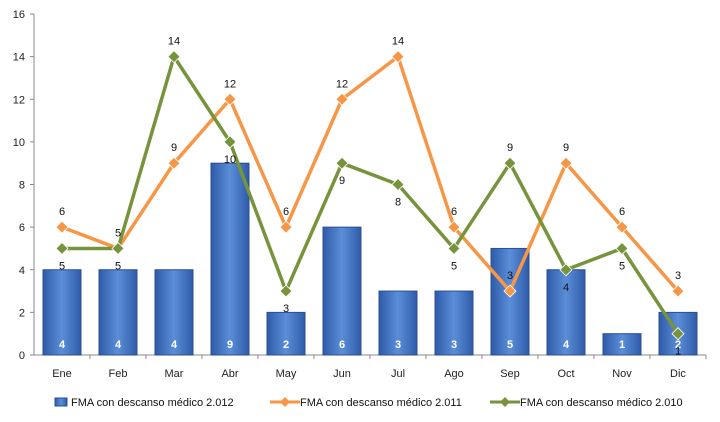 This screenshot has width=720, height=422. I want to click on line-2010-data-label: 4, so click(566, 288).